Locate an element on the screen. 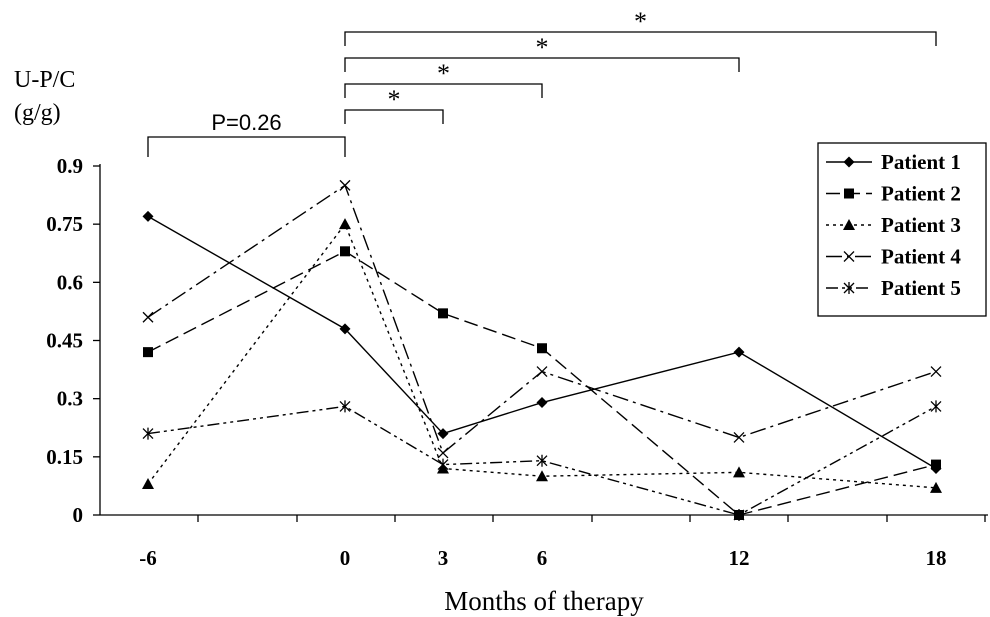 The image size is (990, 617). legend-marker-diamond is located at coordinates (849, 162).